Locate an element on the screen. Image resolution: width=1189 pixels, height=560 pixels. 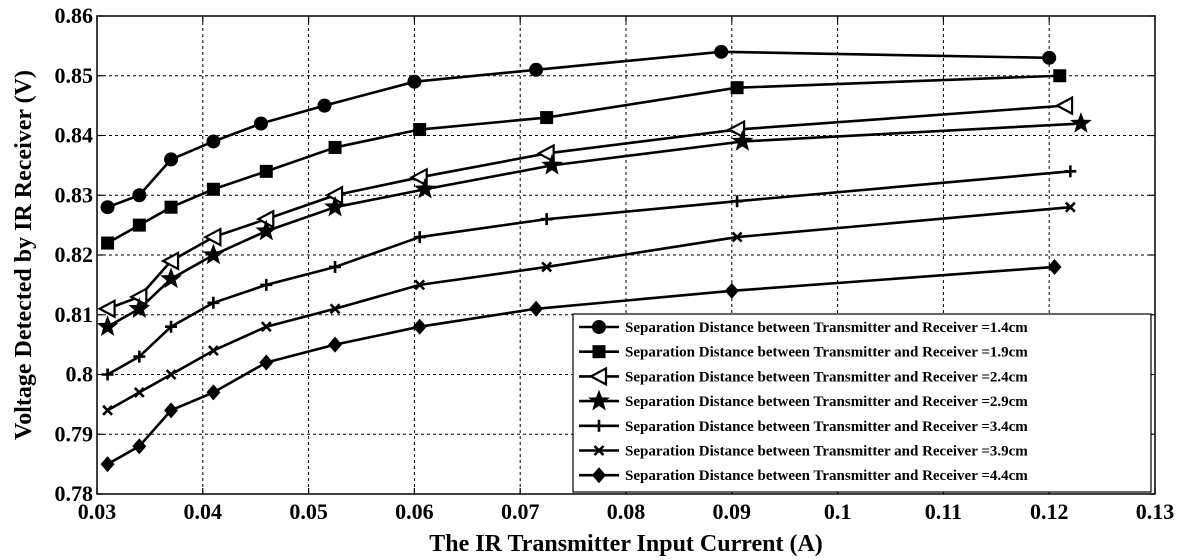
y-tick-label: 0.86 is located at coordinates (74, 15).